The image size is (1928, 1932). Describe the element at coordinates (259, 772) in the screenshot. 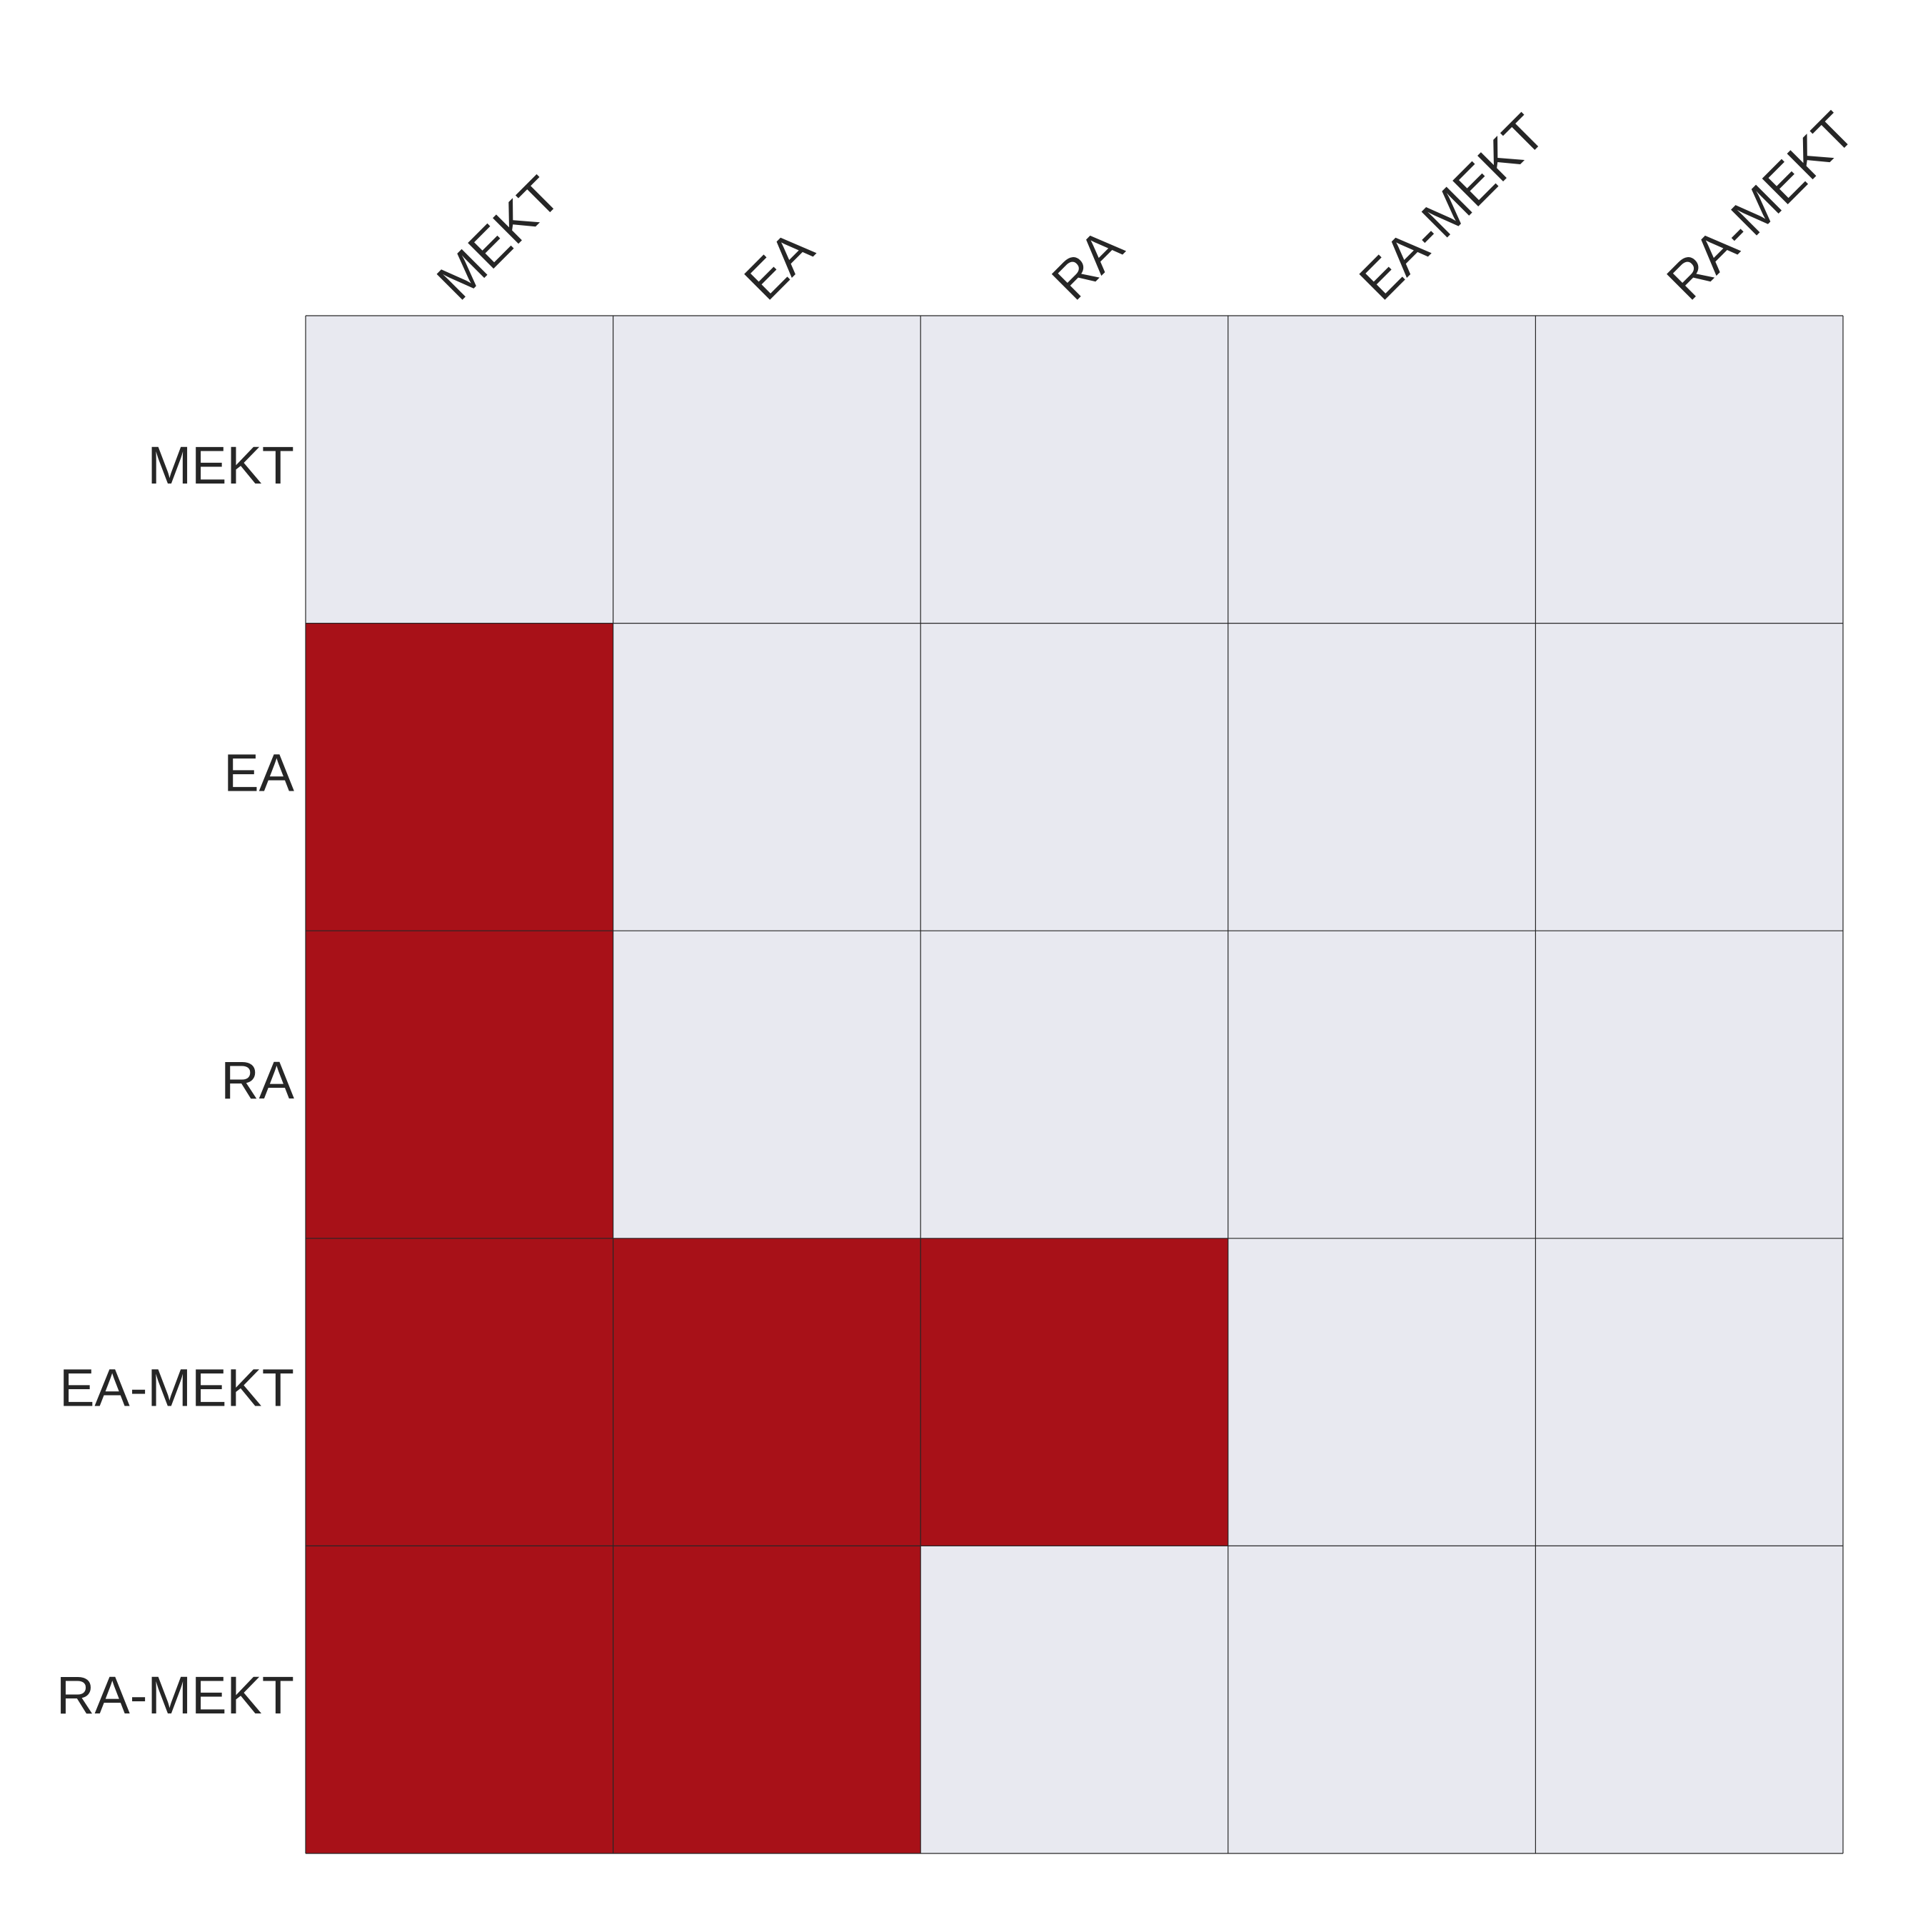

I see `row-label-ea: EA` at that location.